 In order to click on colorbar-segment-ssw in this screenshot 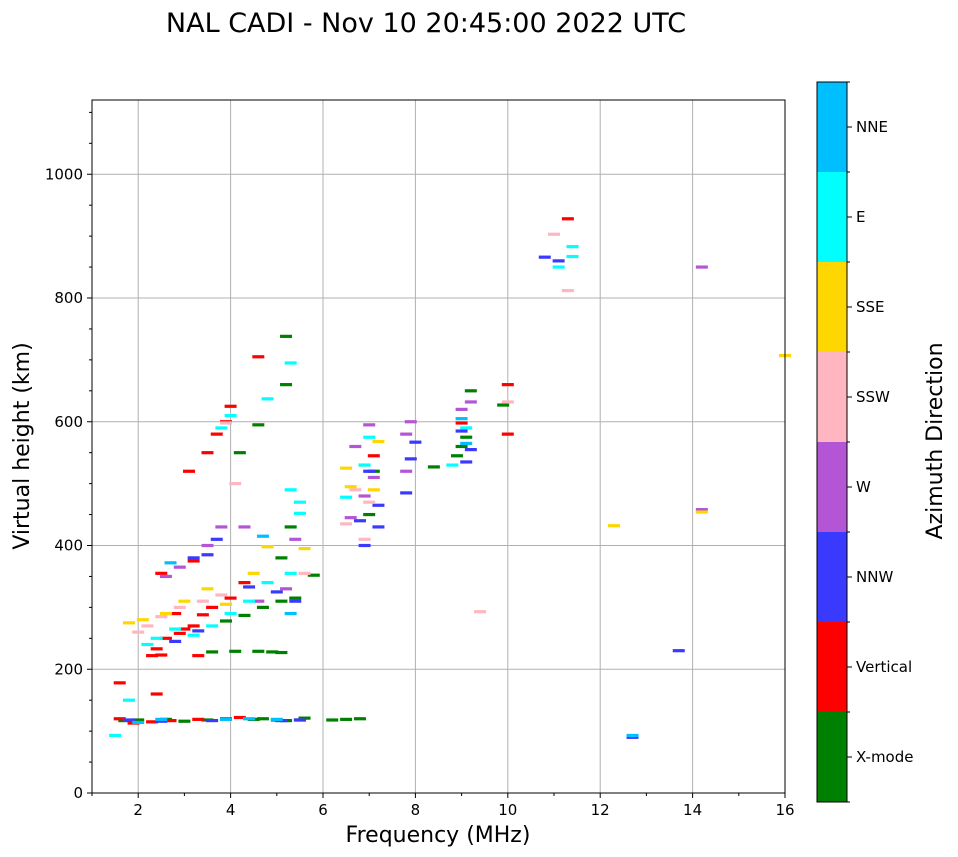, I will do `click(832, 397)`.